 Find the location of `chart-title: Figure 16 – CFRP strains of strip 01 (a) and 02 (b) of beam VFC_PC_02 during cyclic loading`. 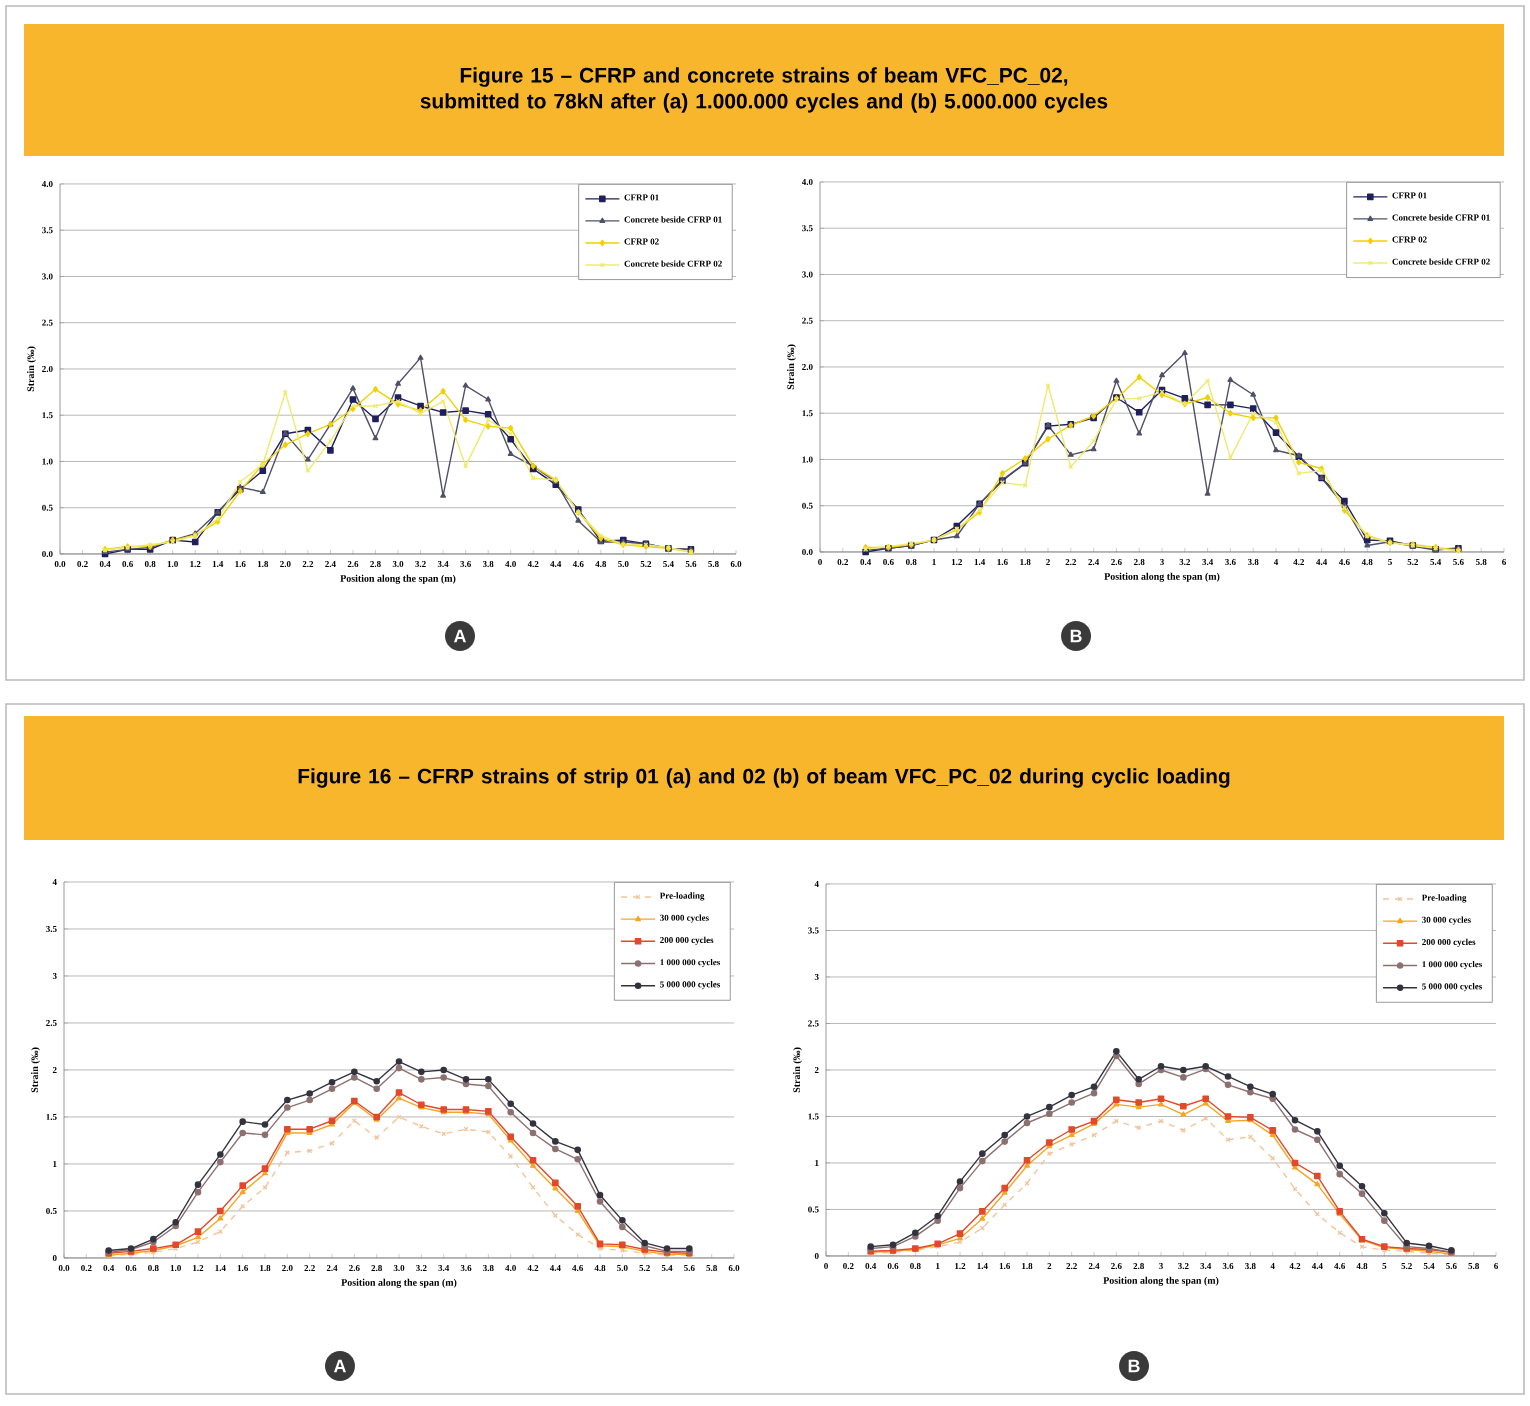

chart-title: Figure 16 – CFRP strains of strip 01 (a) and 02 (b) of beam VFC_PC_02 during cyclic loading is located at coordinates (764, 778).